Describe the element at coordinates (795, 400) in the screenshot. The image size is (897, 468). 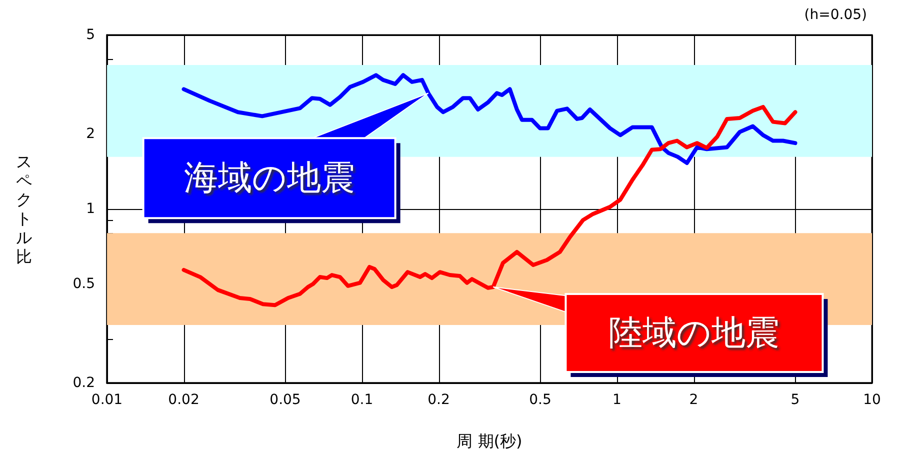
I see `x-tick-label: 5` at that location.